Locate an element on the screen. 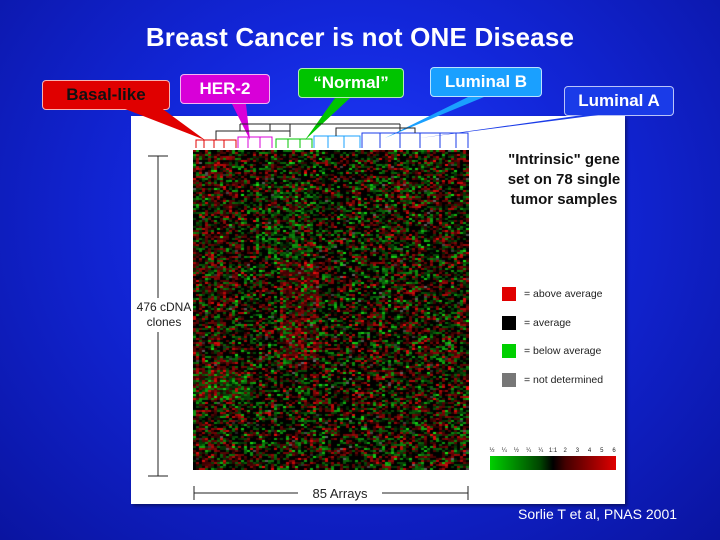  callout-luminal-b: Luminal B is located at coordinates (486, 82).